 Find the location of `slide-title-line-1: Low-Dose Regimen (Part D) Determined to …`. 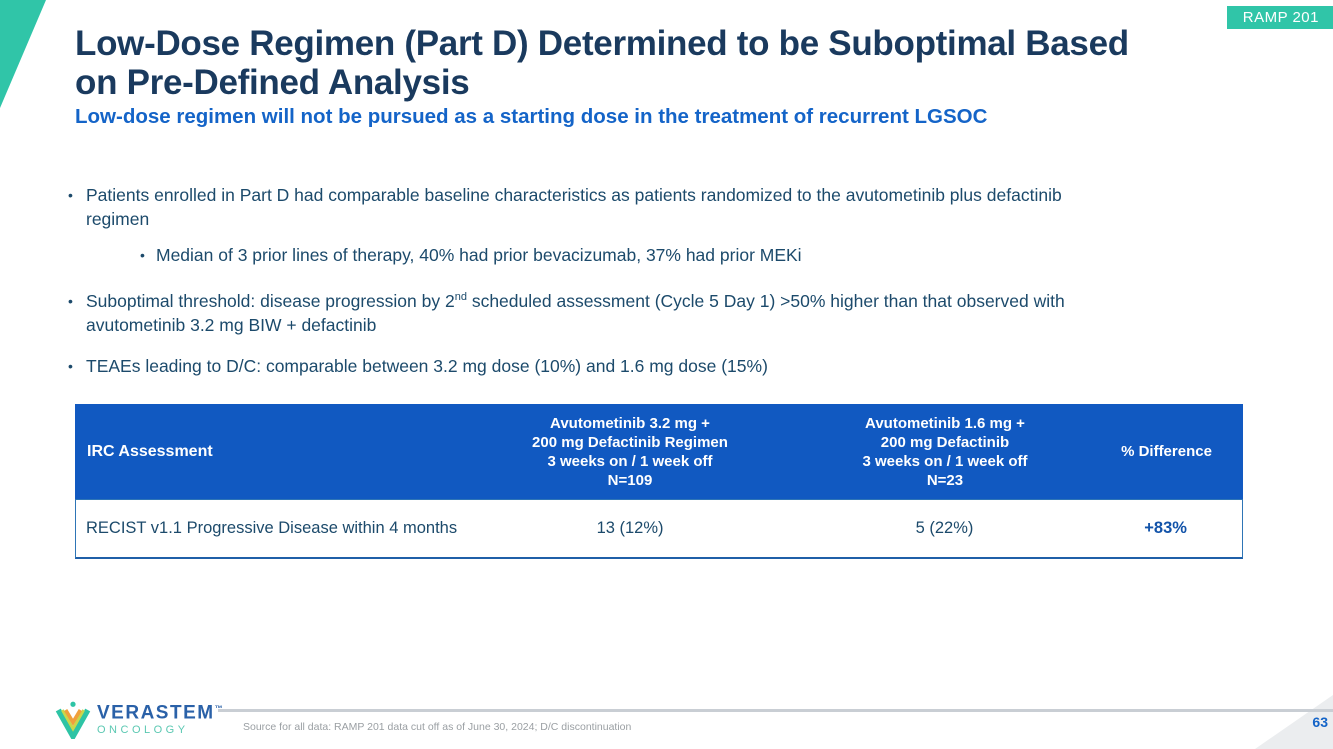

slide-title-line-1: Low-Dose Regimen (Part D) Determined to … is located at coordinates (602, 43).